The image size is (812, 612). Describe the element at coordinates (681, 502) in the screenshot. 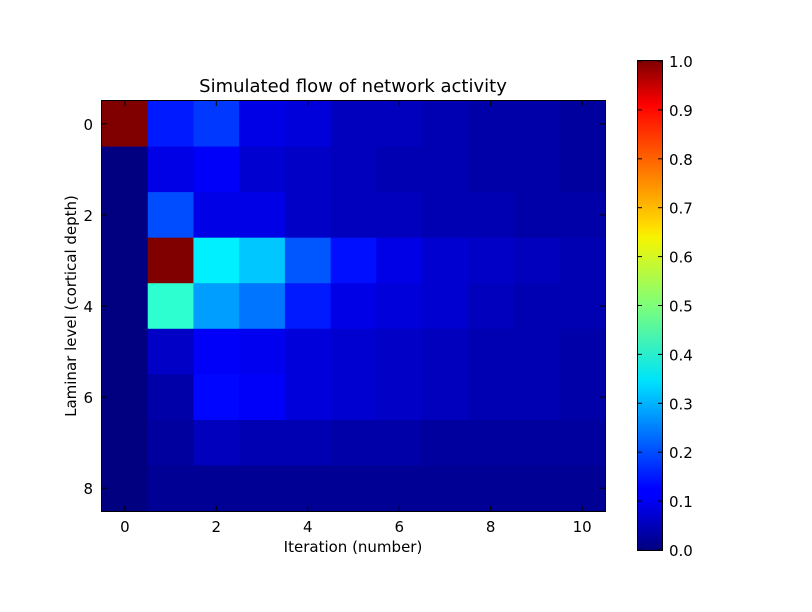

I see `colorbar-tick-label: 0.1` at that location.